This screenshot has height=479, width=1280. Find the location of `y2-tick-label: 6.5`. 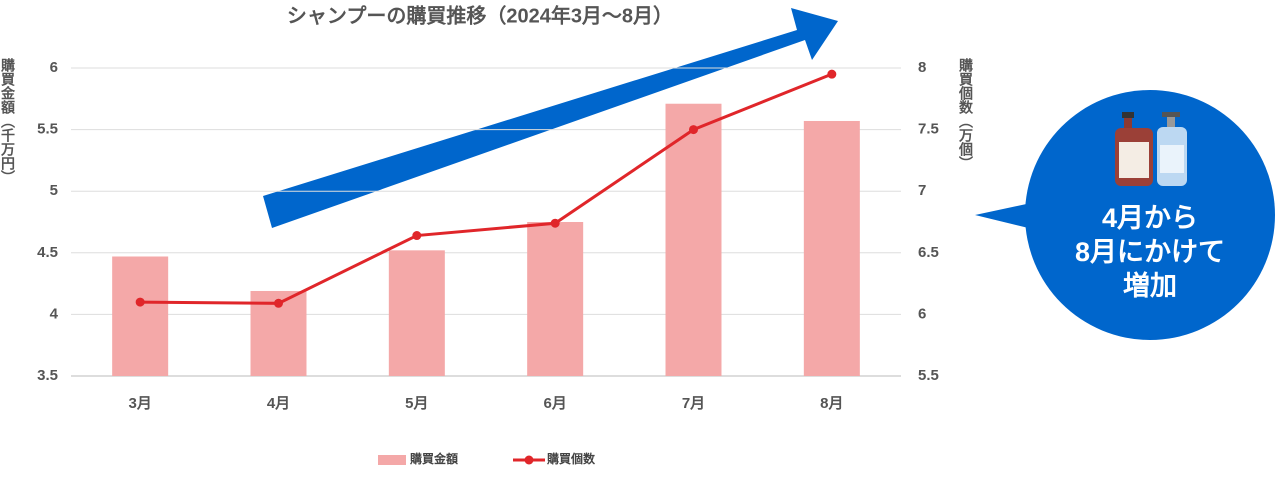

y2-tick-label: 6.5 is located at coordinates (928, 252).